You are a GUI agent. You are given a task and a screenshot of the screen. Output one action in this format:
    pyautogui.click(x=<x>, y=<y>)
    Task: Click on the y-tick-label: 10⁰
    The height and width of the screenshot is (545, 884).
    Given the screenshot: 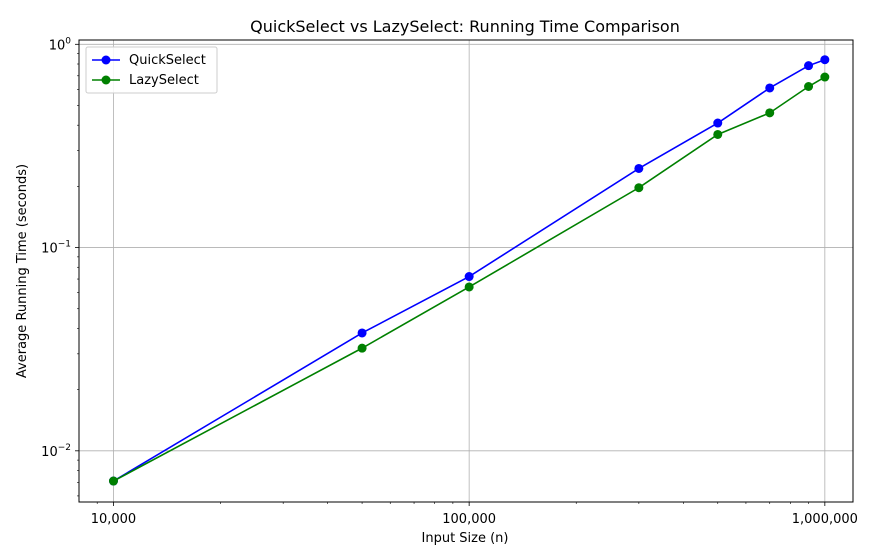 What is the action you would take?
    pyautogui.click(x=60, y=44)
    